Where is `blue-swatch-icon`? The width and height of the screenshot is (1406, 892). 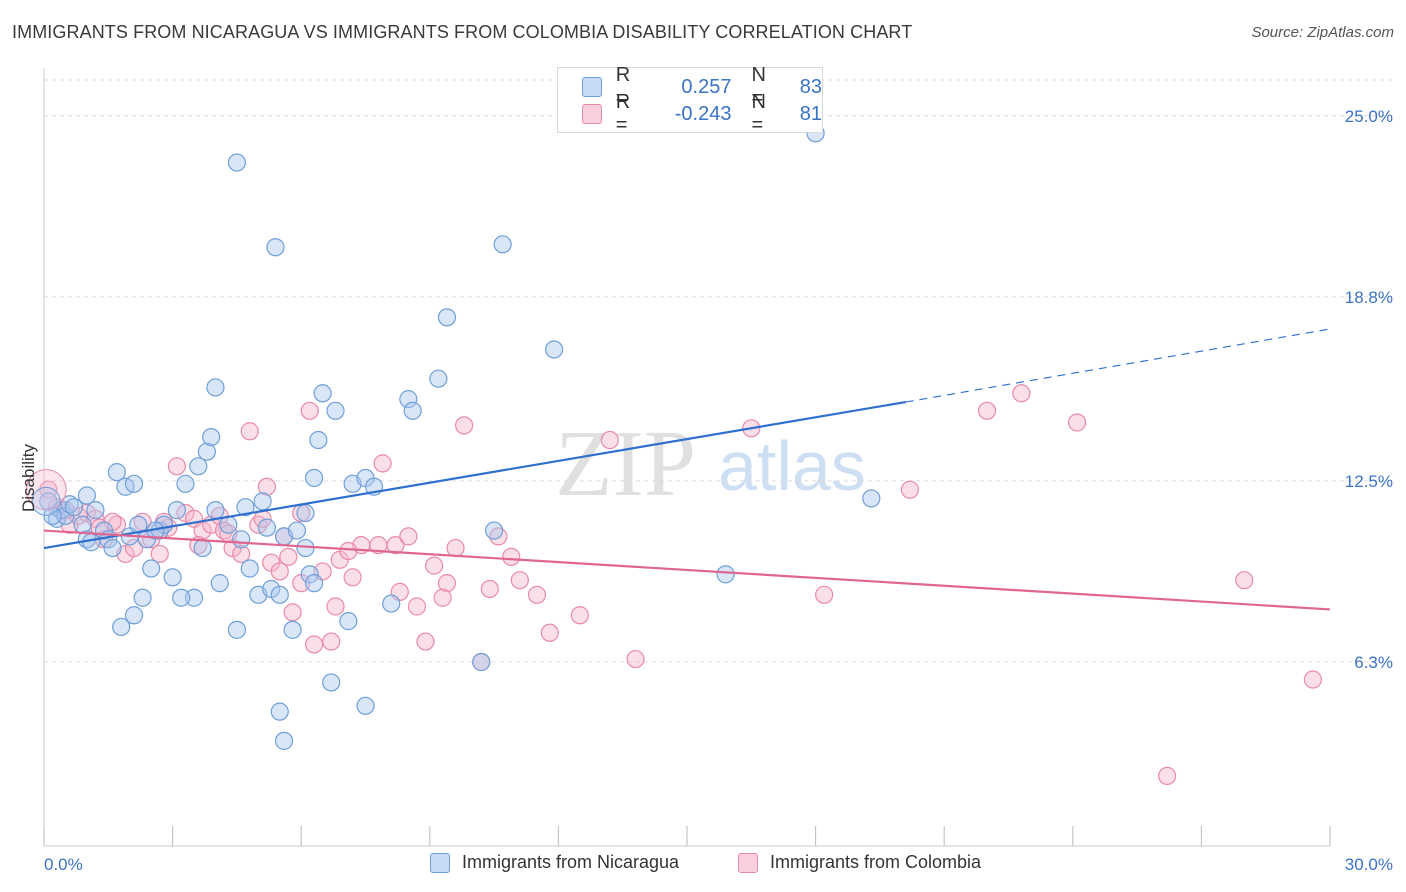 blue-swatch-icon is located at coordinates (592, 87).